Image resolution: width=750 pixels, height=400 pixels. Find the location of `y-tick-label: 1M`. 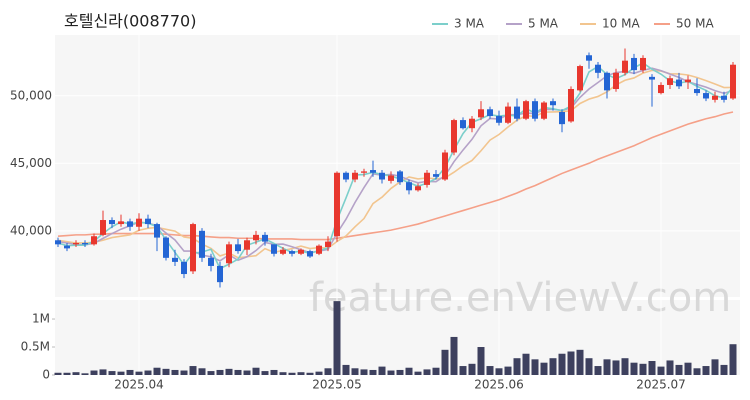

y-tick-label: 1M is located at coordinates (41, 319).